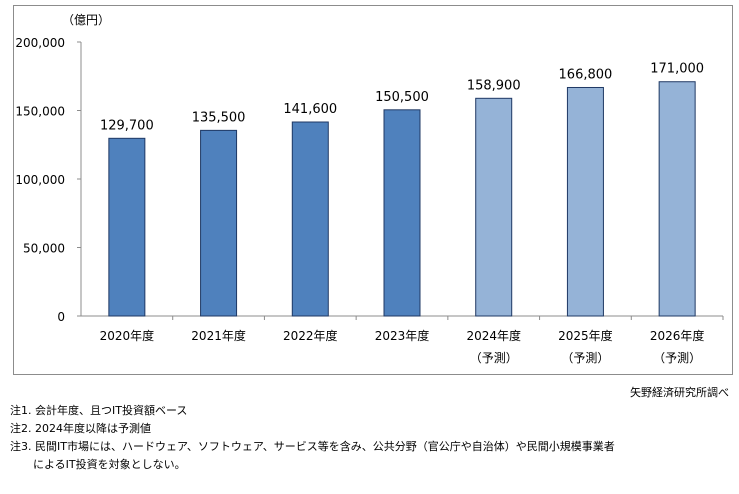  What do you see at coordinates (86, 20) in the screenshot?
I see `unit-label: （億円）` at bounding box center [86, 20].